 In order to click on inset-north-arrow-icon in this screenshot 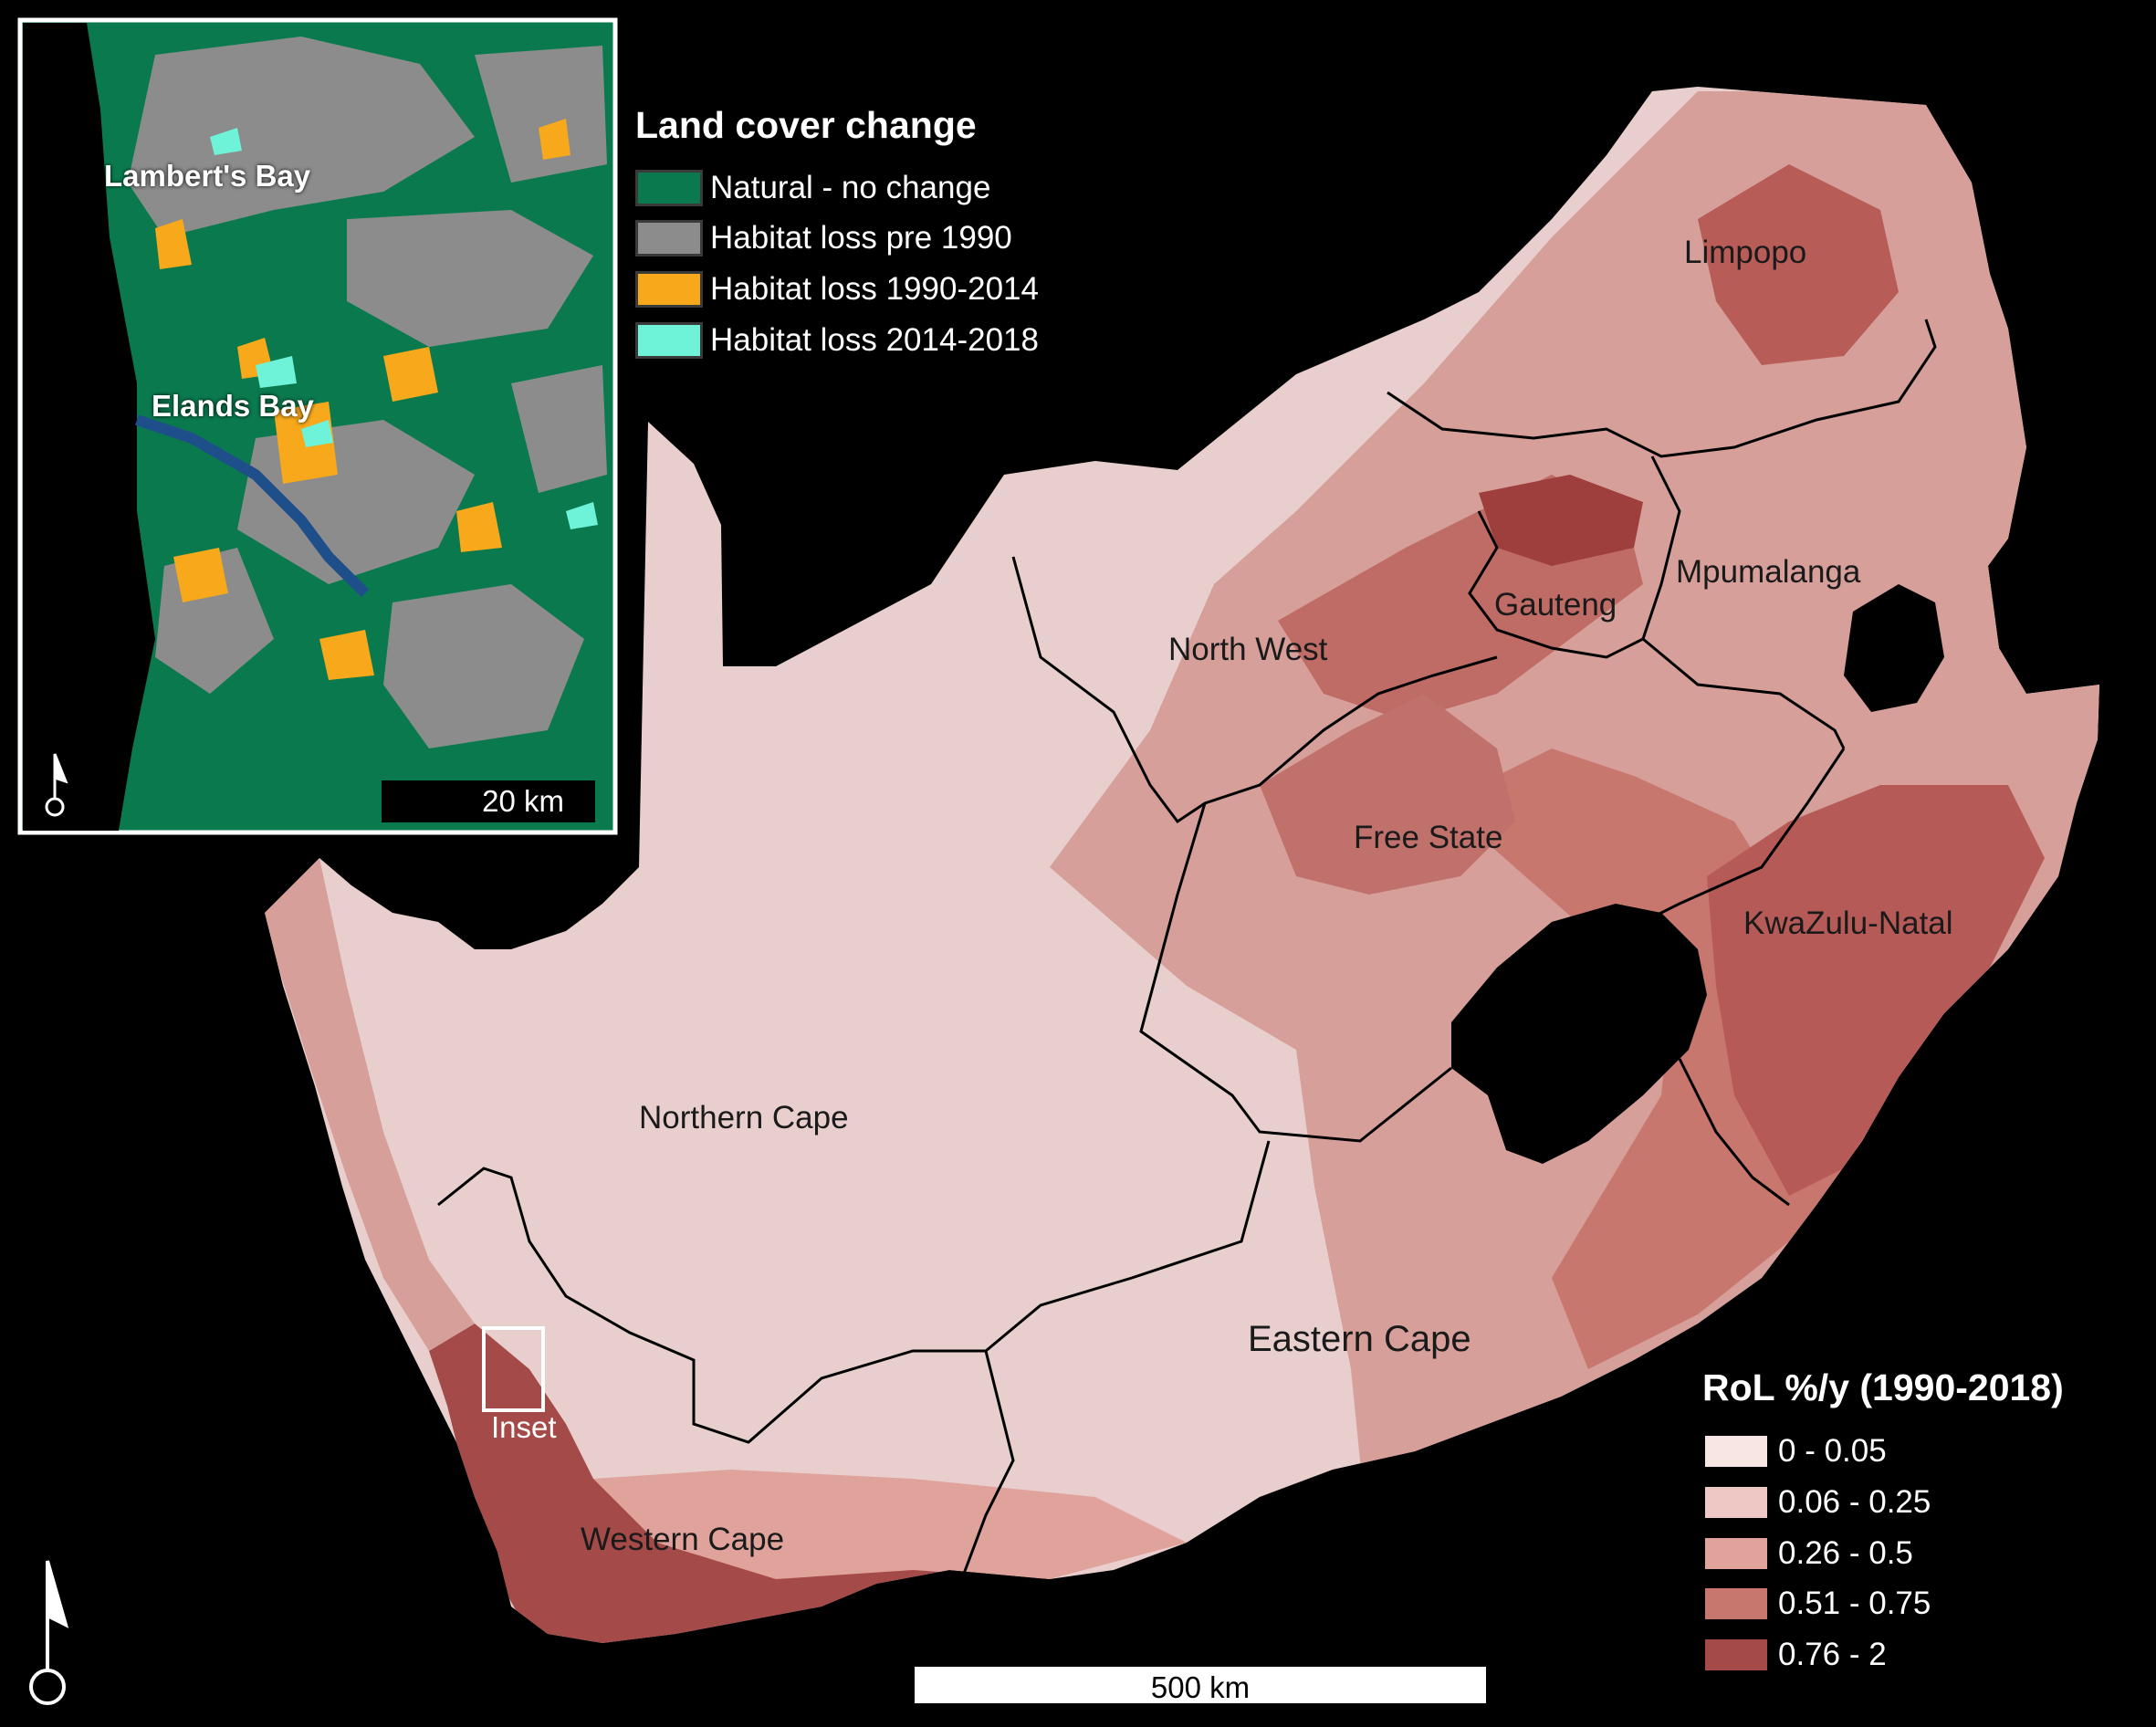, I will do `click(57, 785)`.